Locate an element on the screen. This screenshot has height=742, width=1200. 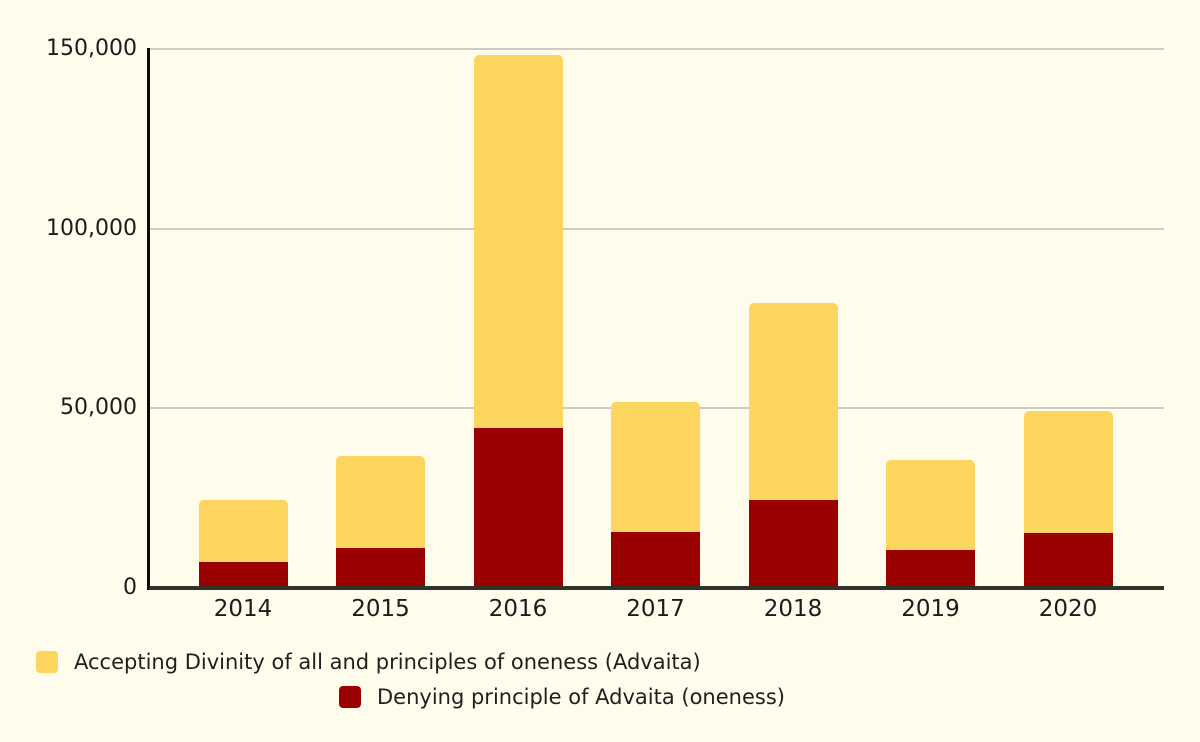
bar-segment-2015-accepting is located at coordinates (380, 502).